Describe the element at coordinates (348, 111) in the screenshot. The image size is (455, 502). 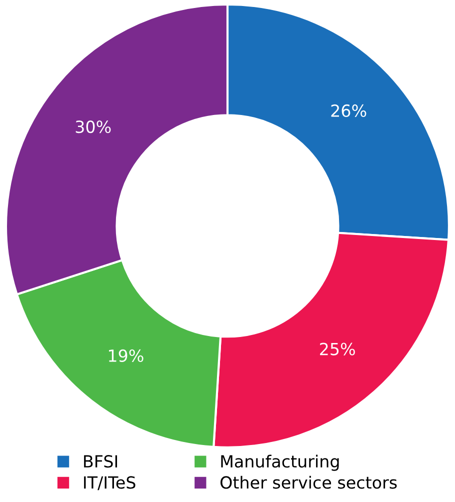
I see `data-label: 26%` at that location.